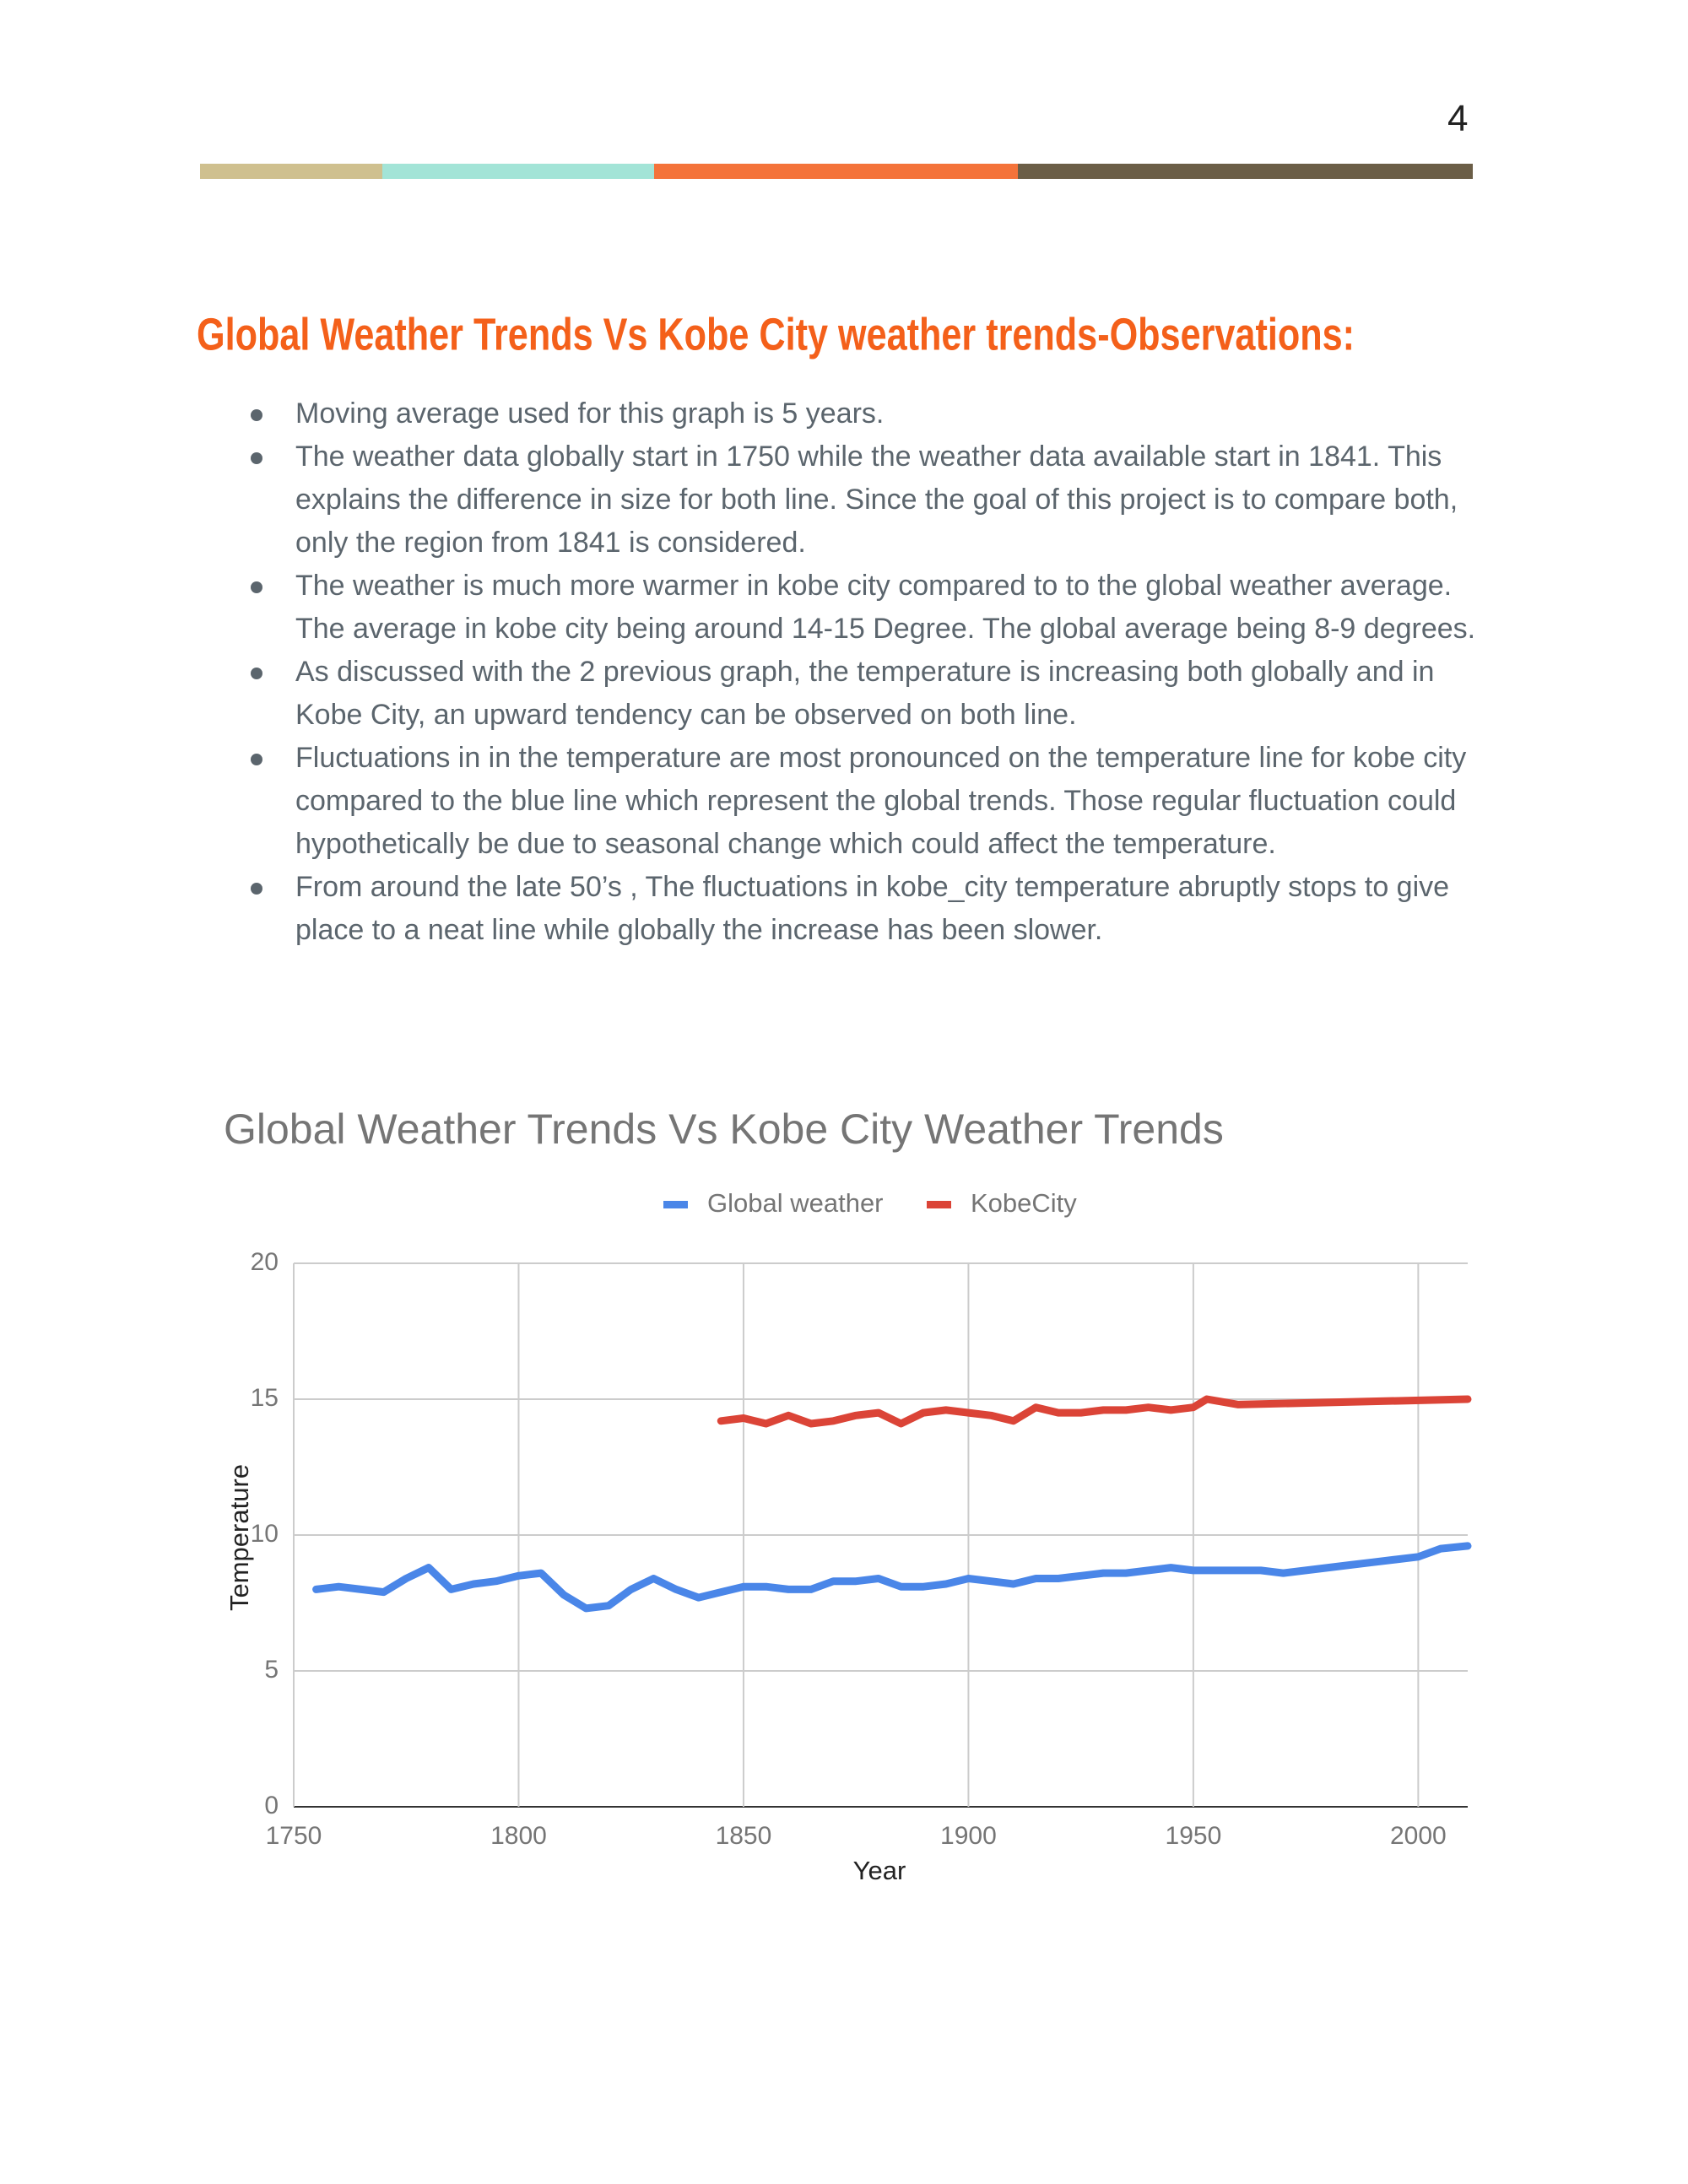 The width and height of the screenshot is (1688, 2184). What do you see at coordinates (265, 1262) in the screenshot?
I see `y-tick-label: 20` at bounding box center [265, 1262].